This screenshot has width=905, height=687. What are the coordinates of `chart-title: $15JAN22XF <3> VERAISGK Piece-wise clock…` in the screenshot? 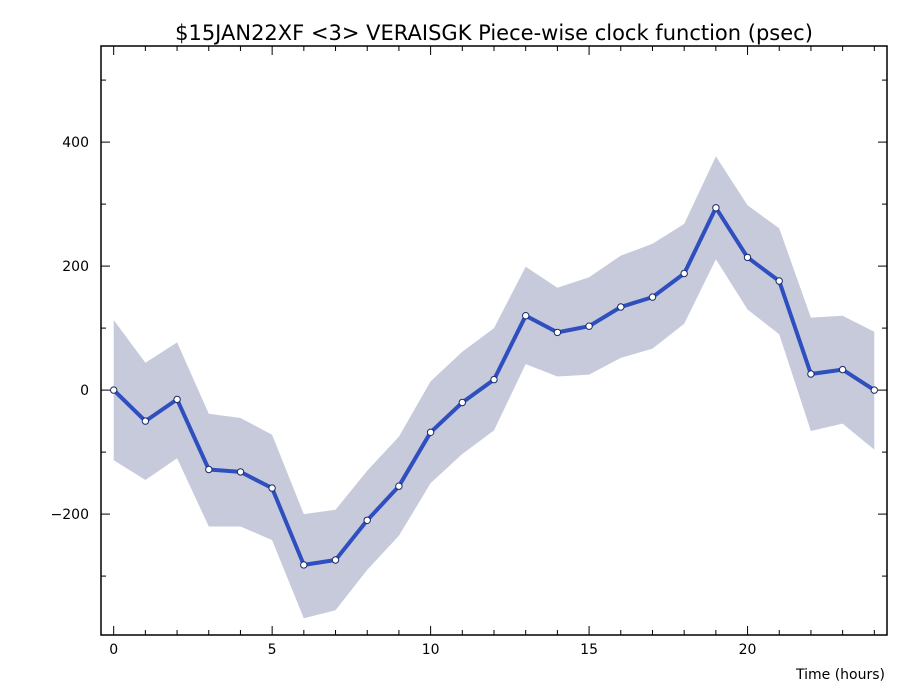 It's located at (494, 33).